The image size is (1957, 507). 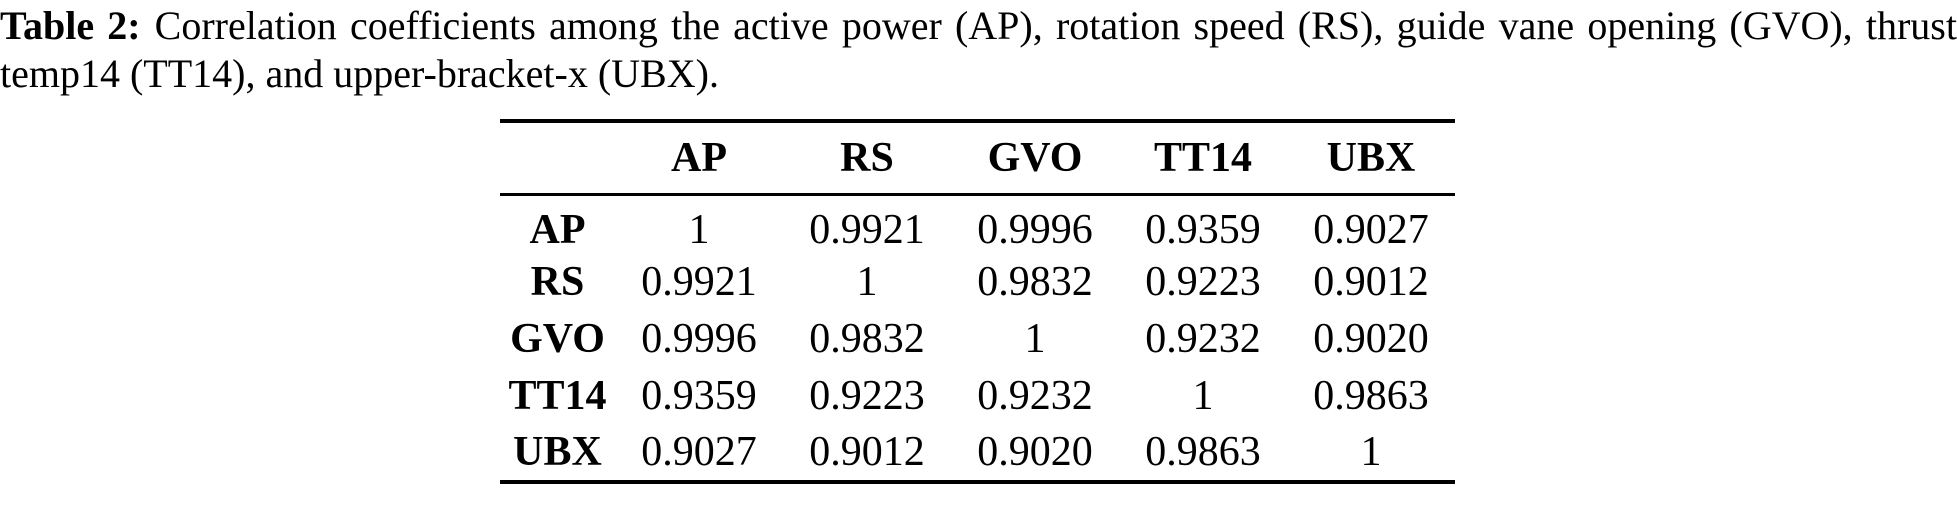 I want to click on row-label-gvo: GVO, so click(x=557, y=339).